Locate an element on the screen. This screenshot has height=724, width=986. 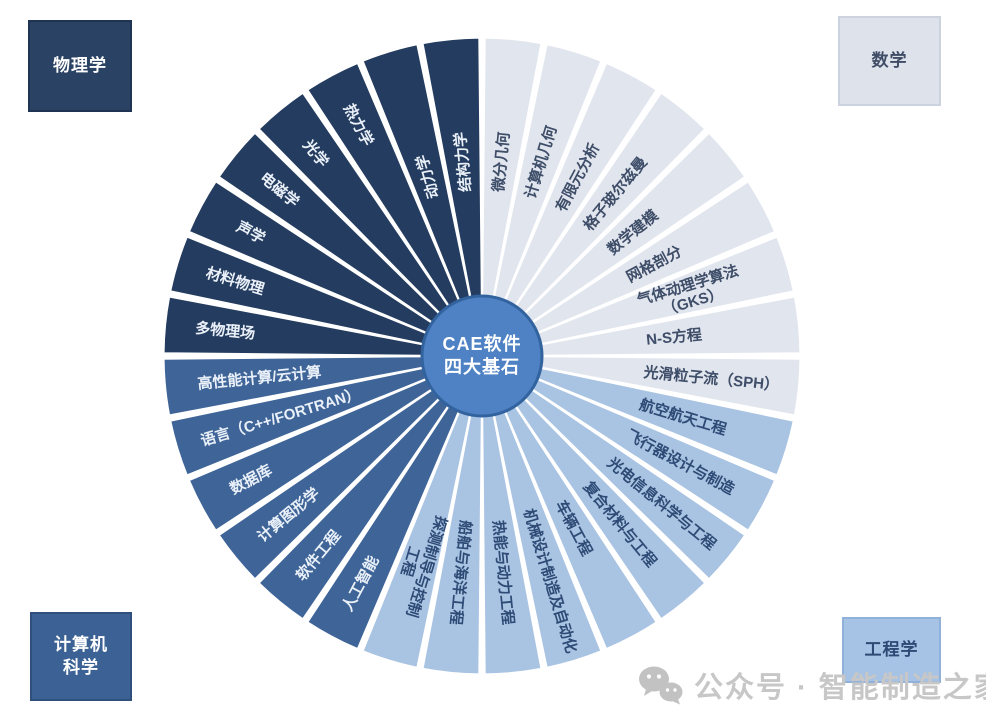
quadrant-label-text: 物理学 is located at coordinates (80, 65).